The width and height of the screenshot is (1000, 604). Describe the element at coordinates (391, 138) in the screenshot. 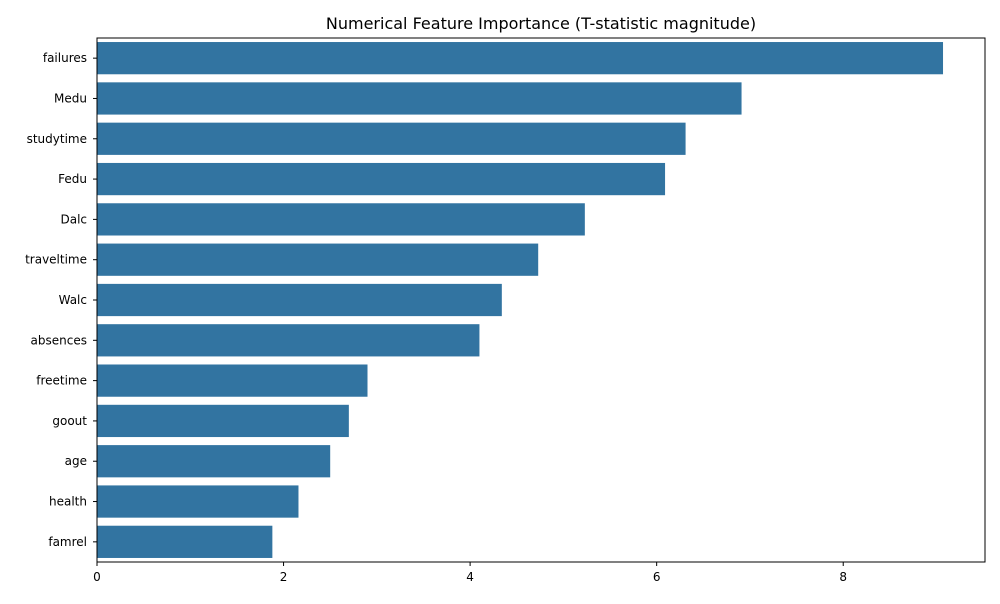

I see `bar-studytime` at that location.